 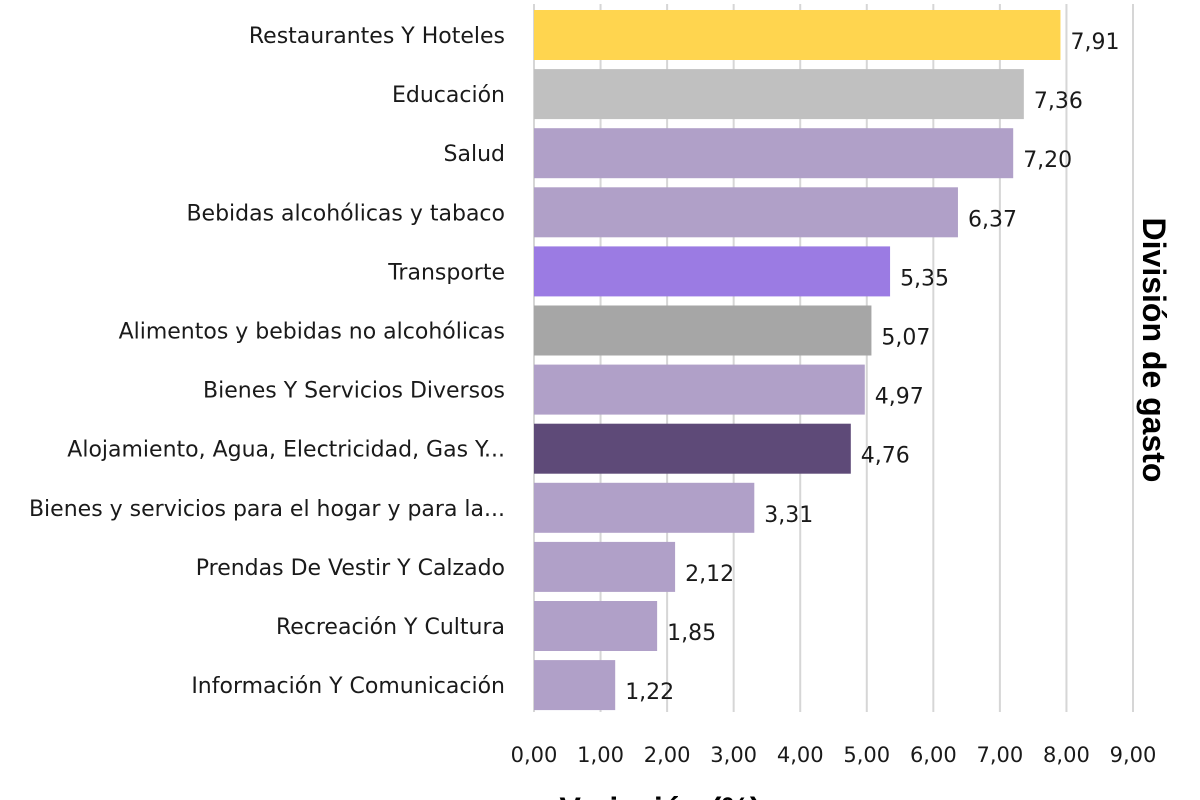 What do you see at coordinates (667, 755) in the screenshot?
I see `x-tick-label: 2,00` at bounding box center [667, 755].